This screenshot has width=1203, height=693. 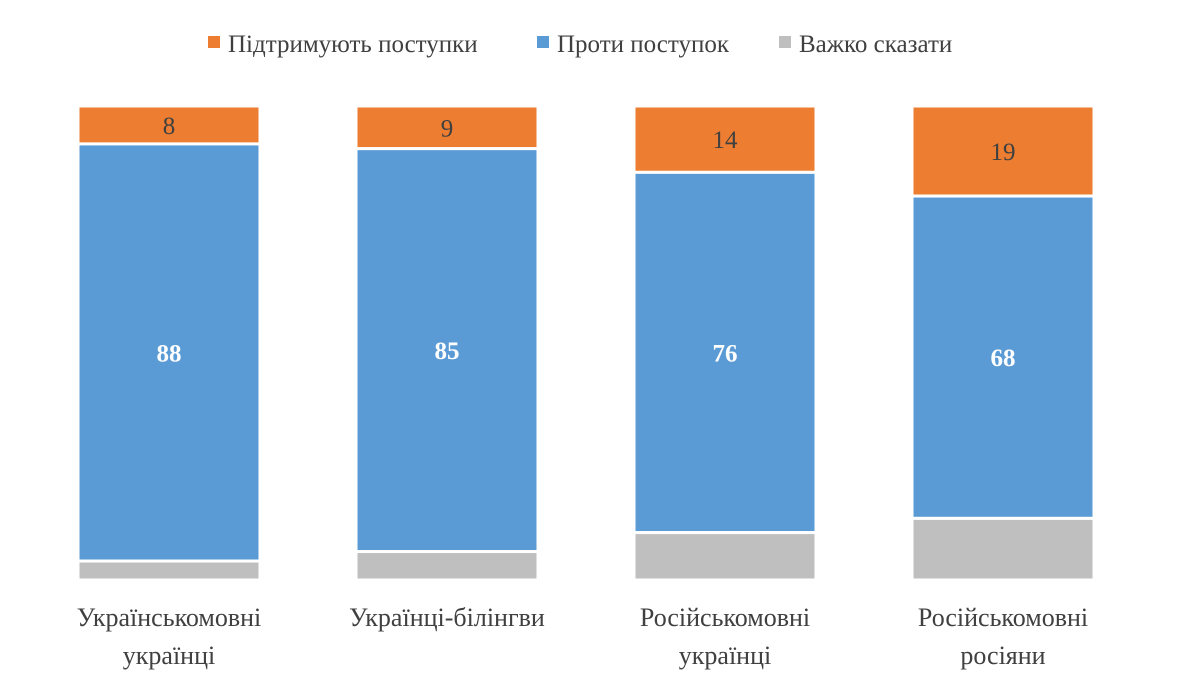 What do you see at coordinates (169, 617) in the screenshot?
I see `category-label: Українськомовні` at bounding box center [169, 617].